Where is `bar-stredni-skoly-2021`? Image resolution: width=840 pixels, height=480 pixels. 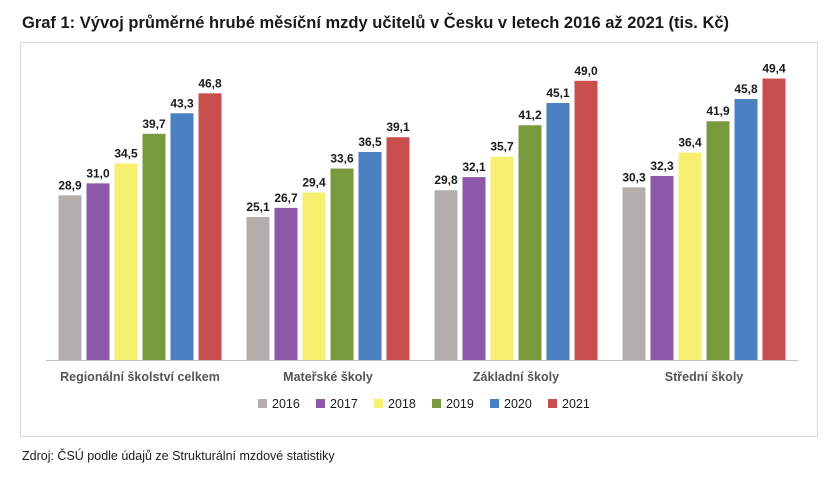
bar-stredni-skoly-2021 is located at coordinates (774, 219).